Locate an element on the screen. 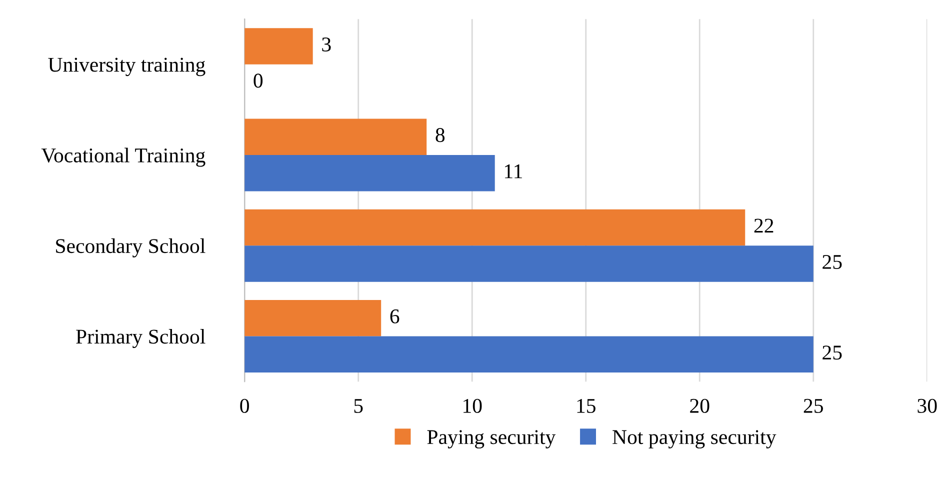  x-tick-label: 30 is located at coordinates (927, 405).